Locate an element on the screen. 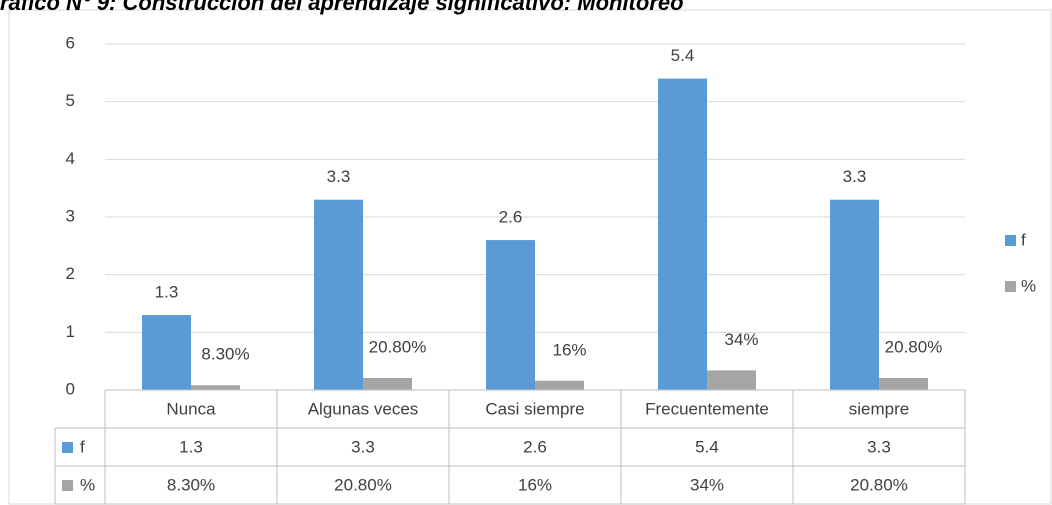 The image size is (1052, 505). y-tick-label: 3 is located at coordinates (70, 215).